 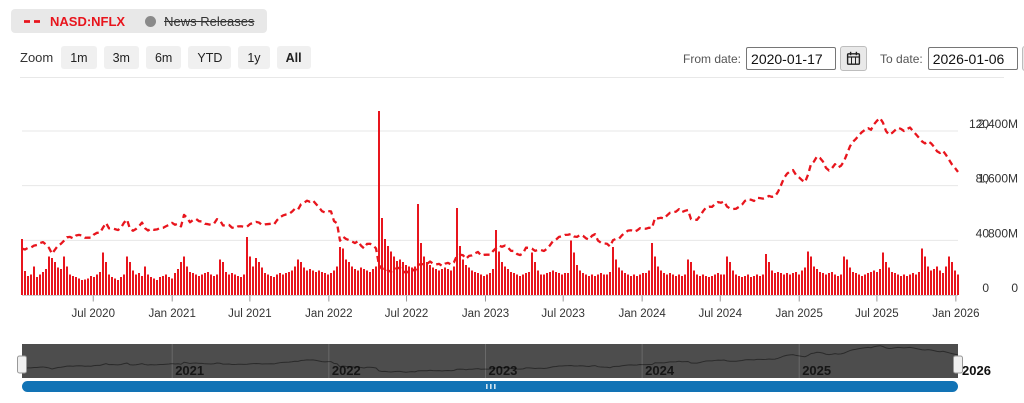 I want to click on svg-text: 40, so click(x=983, y=233).